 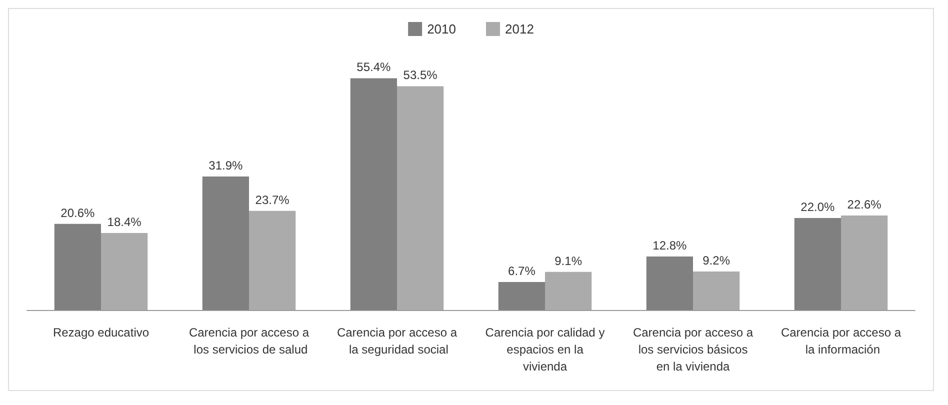 I want to click on x-tick-label: Carencia por acceso a los servicios de salud, so click(x=249, y=341).